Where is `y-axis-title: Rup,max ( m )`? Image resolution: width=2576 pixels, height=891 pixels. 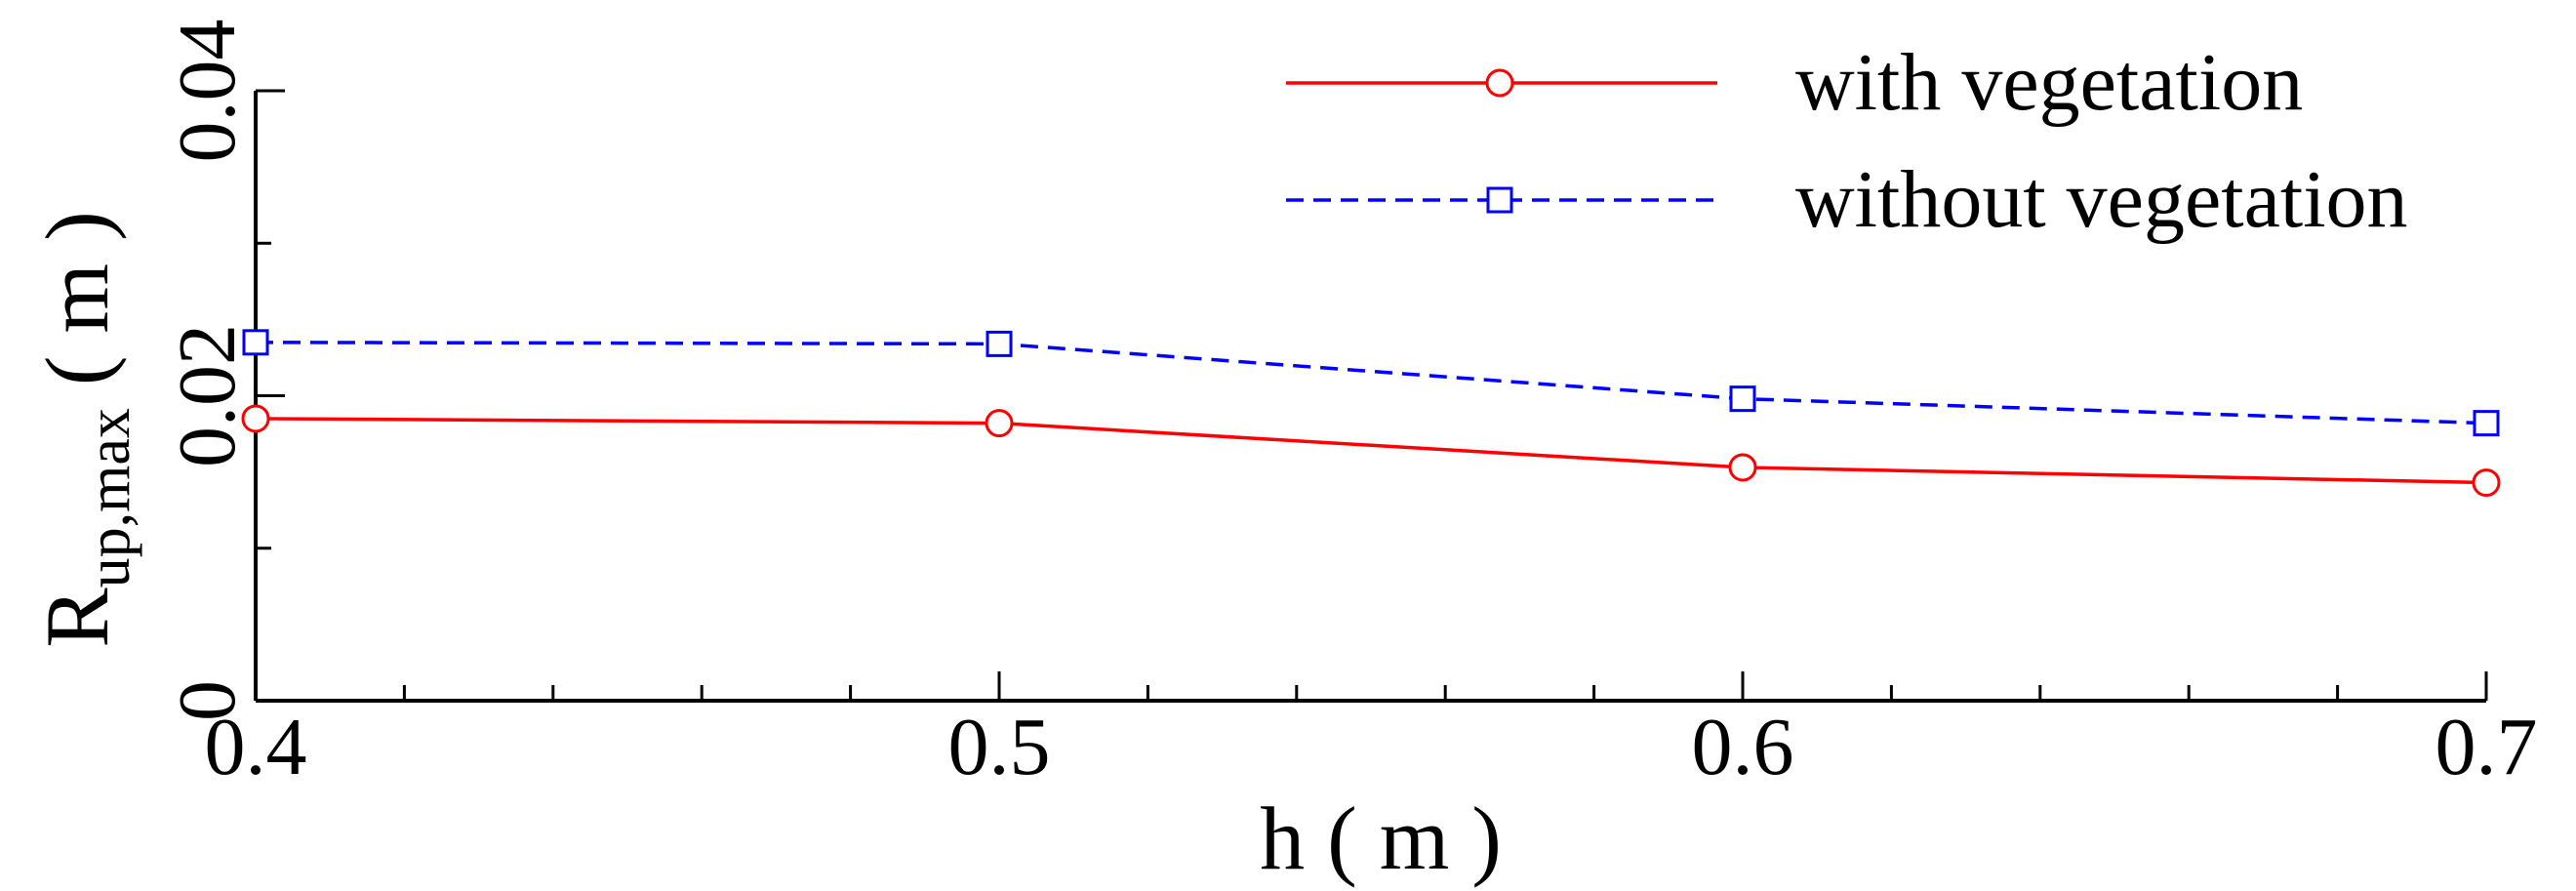 y-axis-title: Rup,max ( m ) is located at coordinates (84, 429).